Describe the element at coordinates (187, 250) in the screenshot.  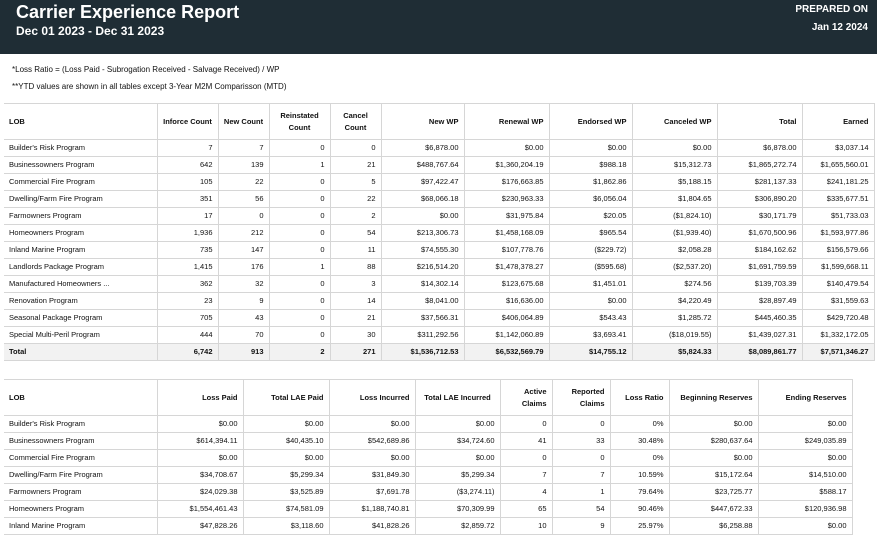
I see `table-cell: 735` at that location.